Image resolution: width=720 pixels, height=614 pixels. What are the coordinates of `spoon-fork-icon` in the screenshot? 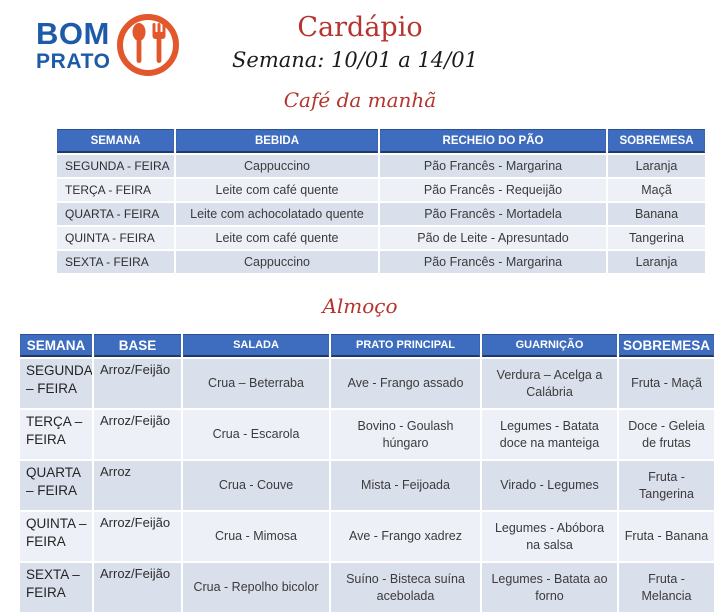 It's located at (147, 45).